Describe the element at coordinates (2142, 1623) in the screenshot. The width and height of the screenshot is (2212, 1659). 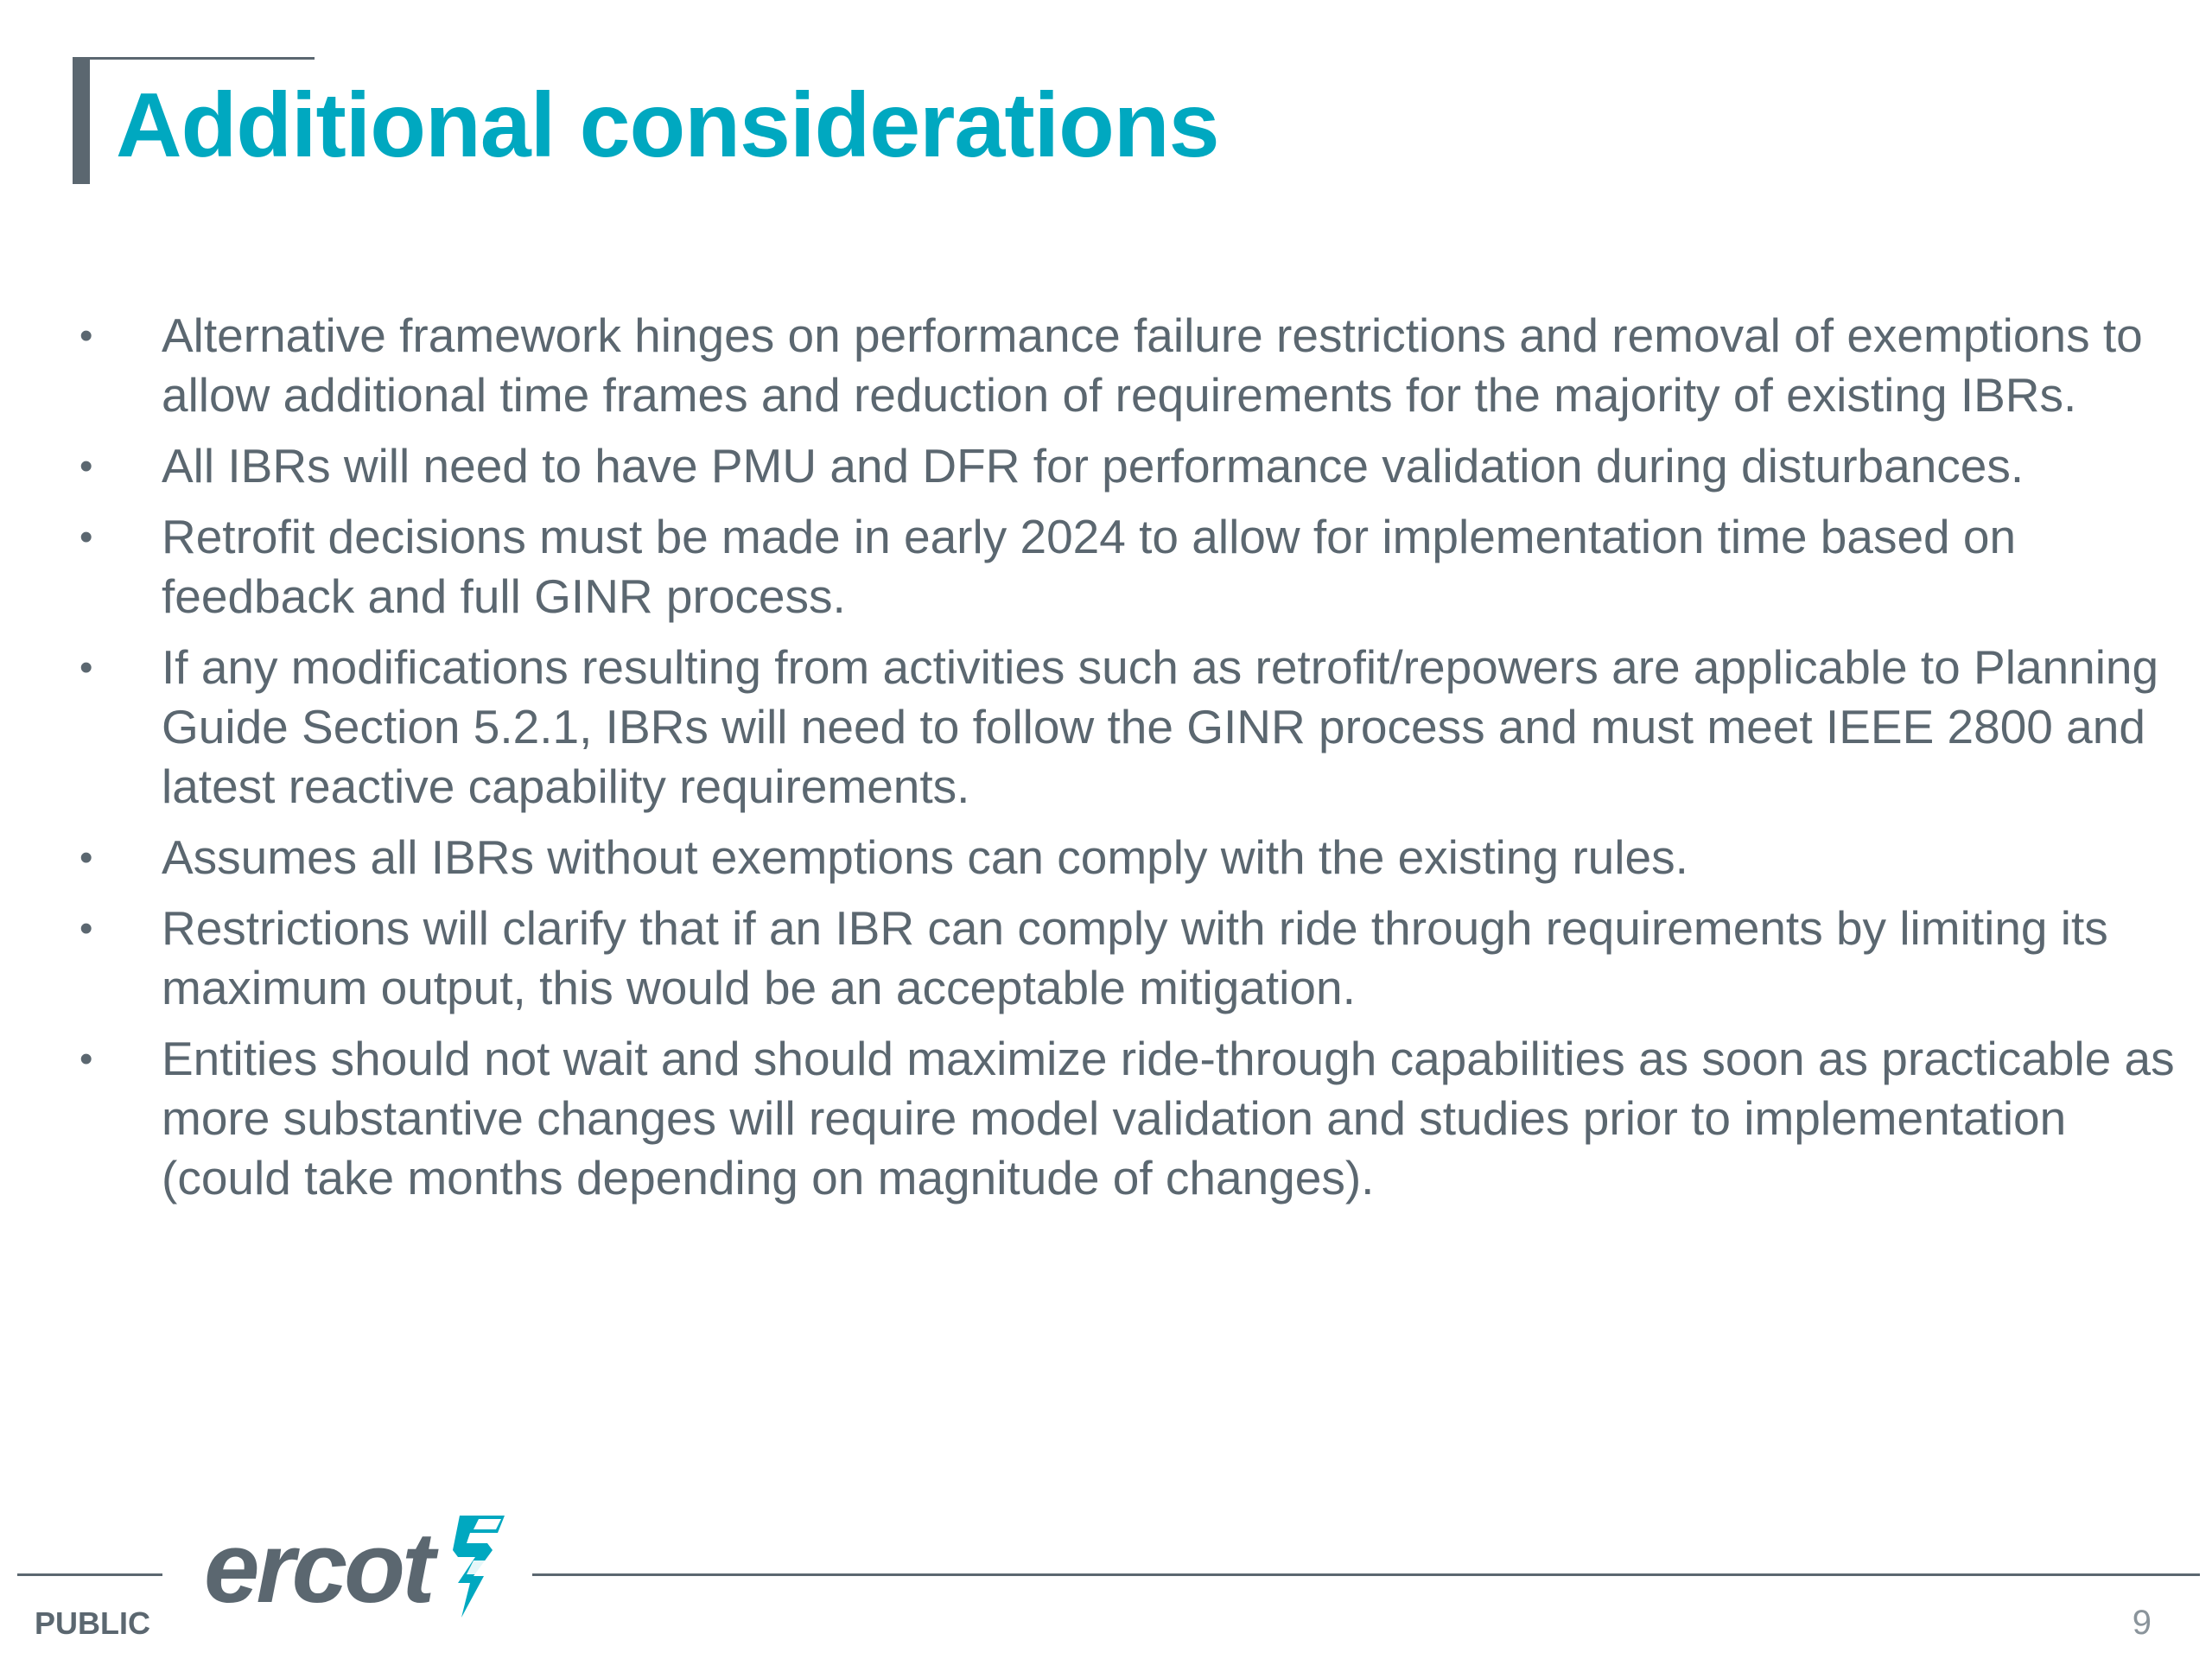
I see `page-number: 9` at that location.